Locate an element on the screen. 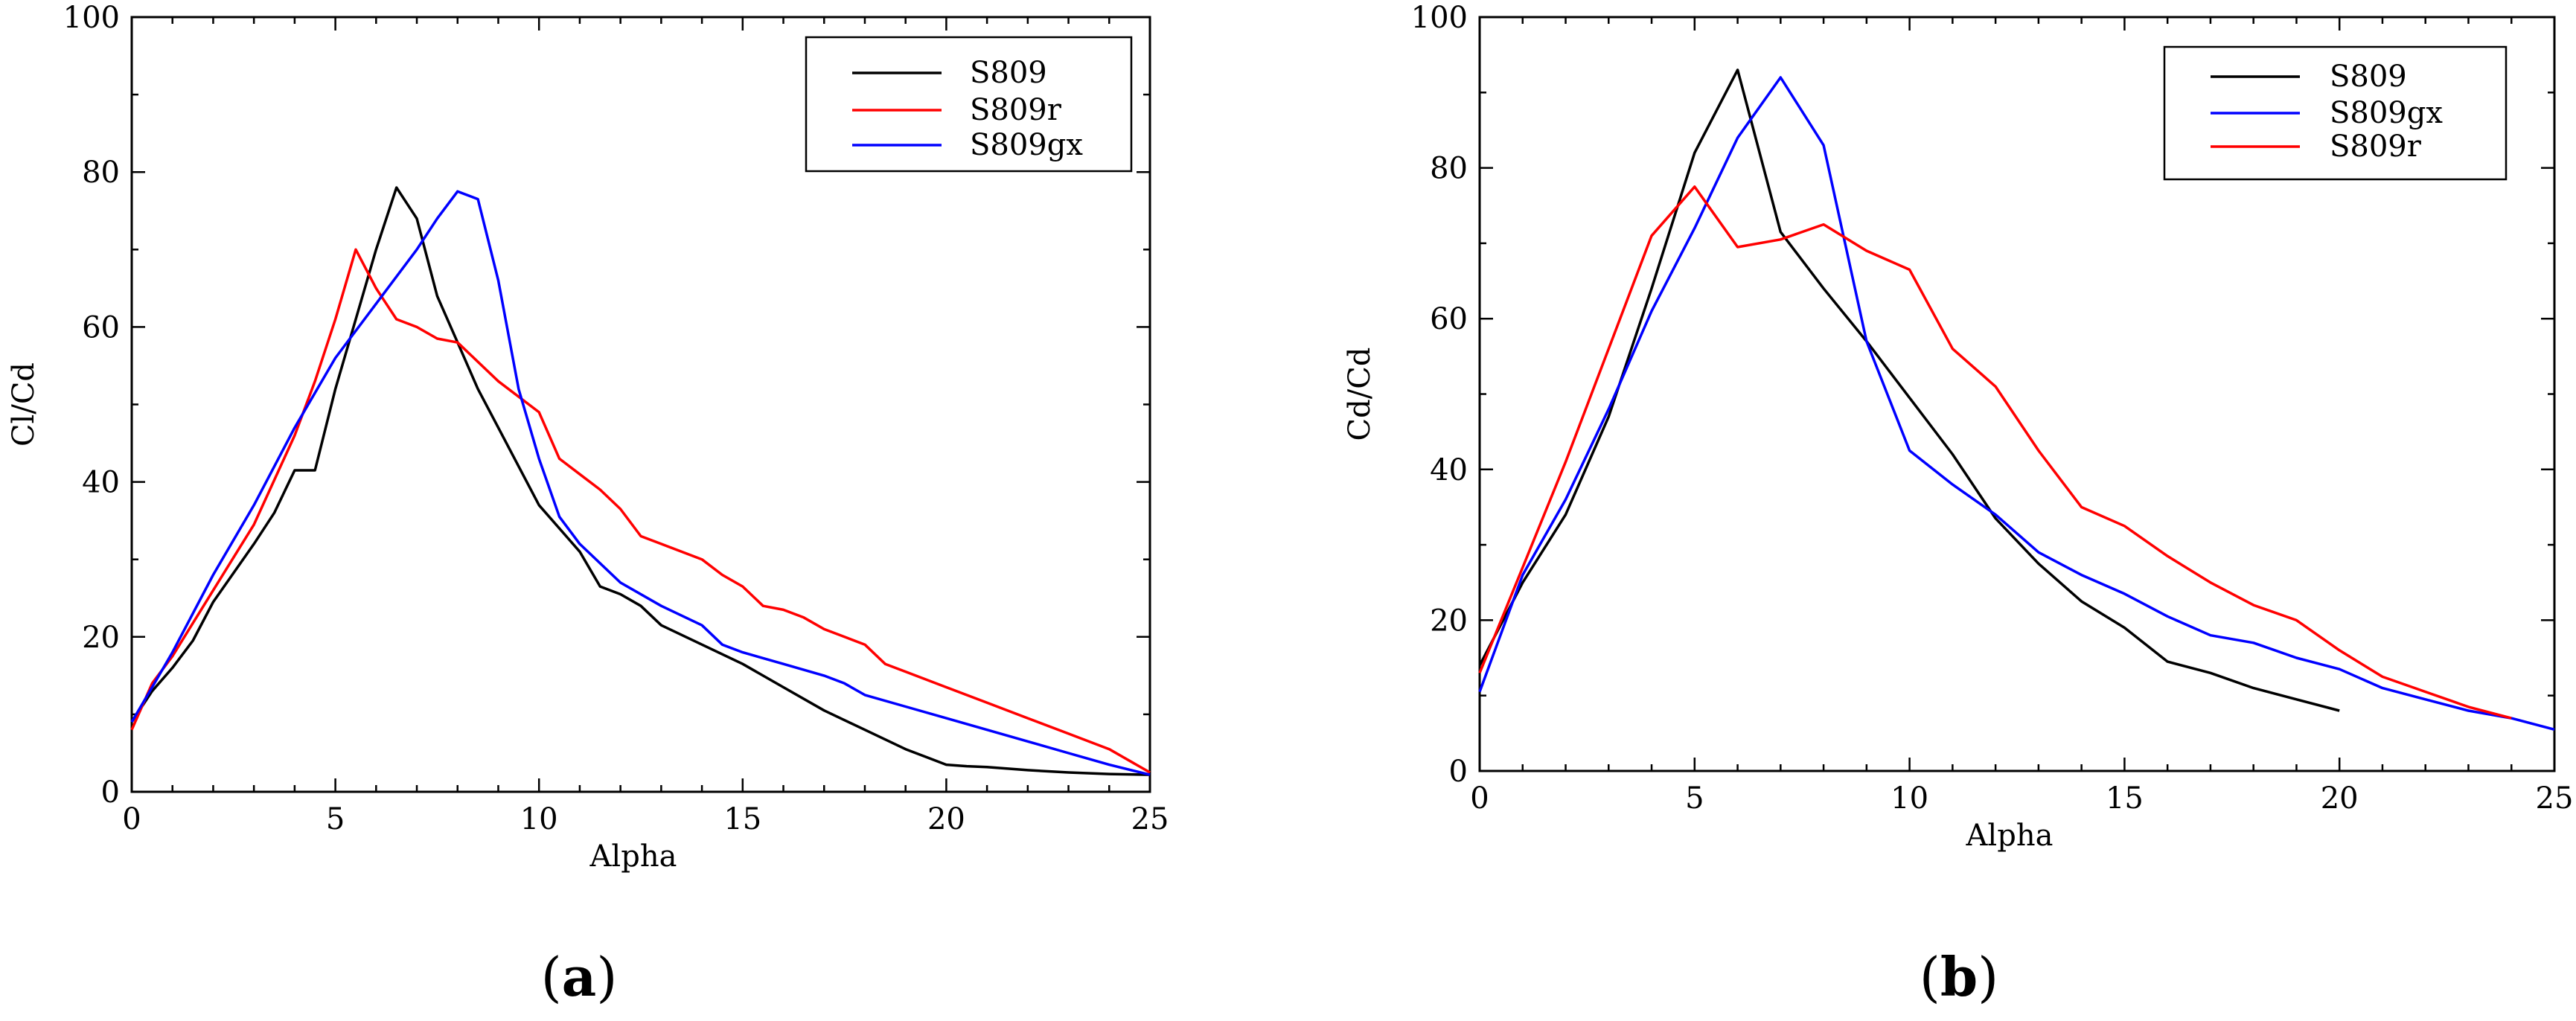  caption-b-open: ( is located at coordinates (1930, 977).